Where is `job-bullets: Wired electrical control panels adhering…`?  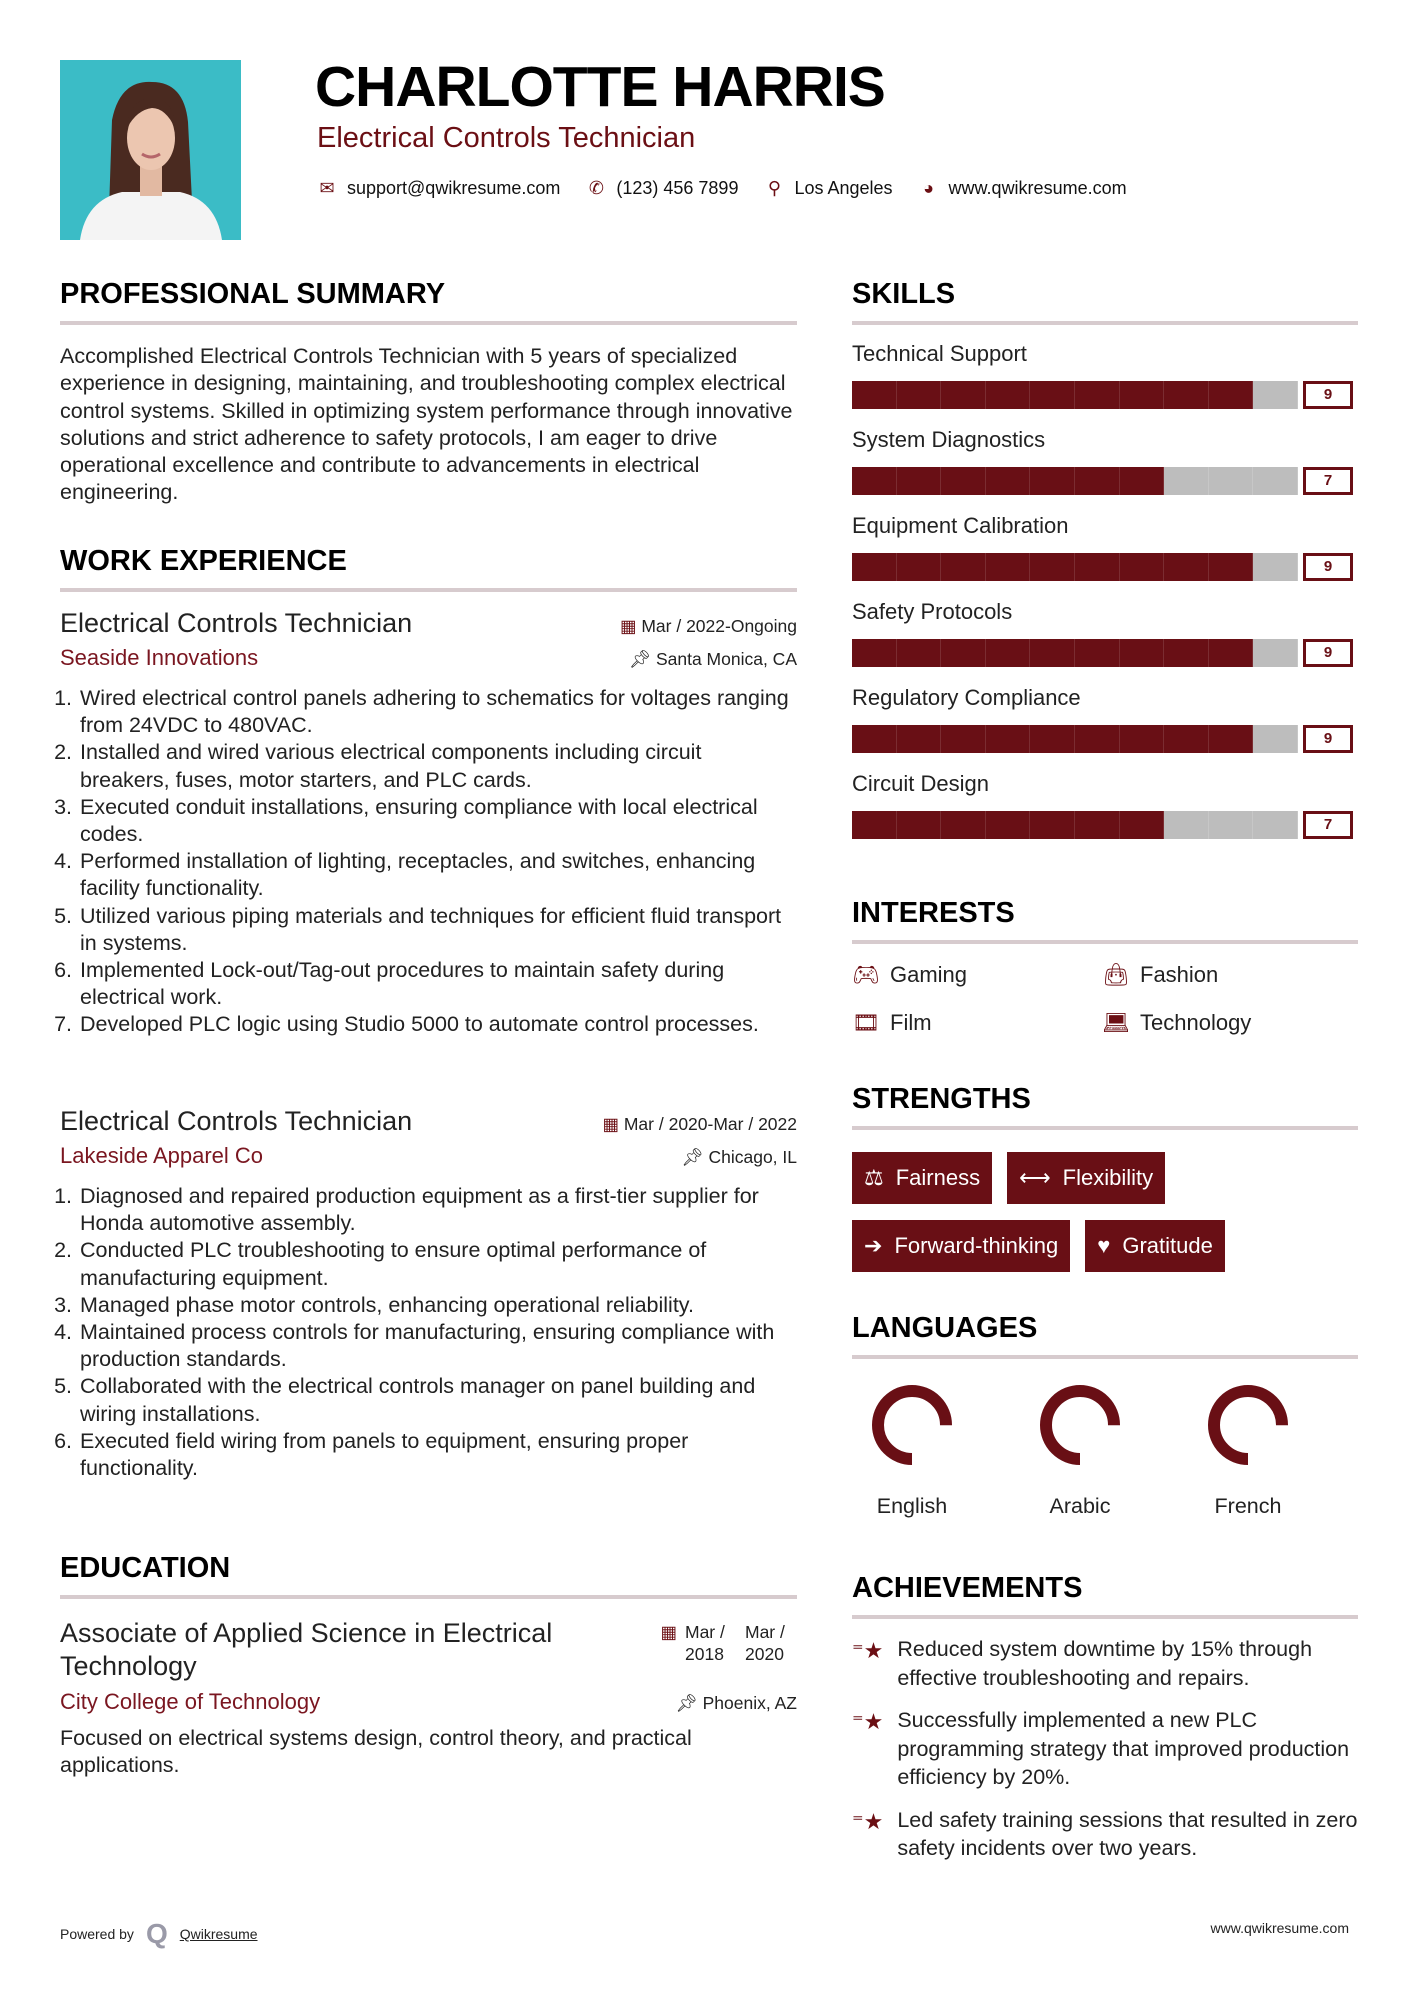 job-bullets: Wired electrical control panels adhering… is located at coordinates (428, 862).